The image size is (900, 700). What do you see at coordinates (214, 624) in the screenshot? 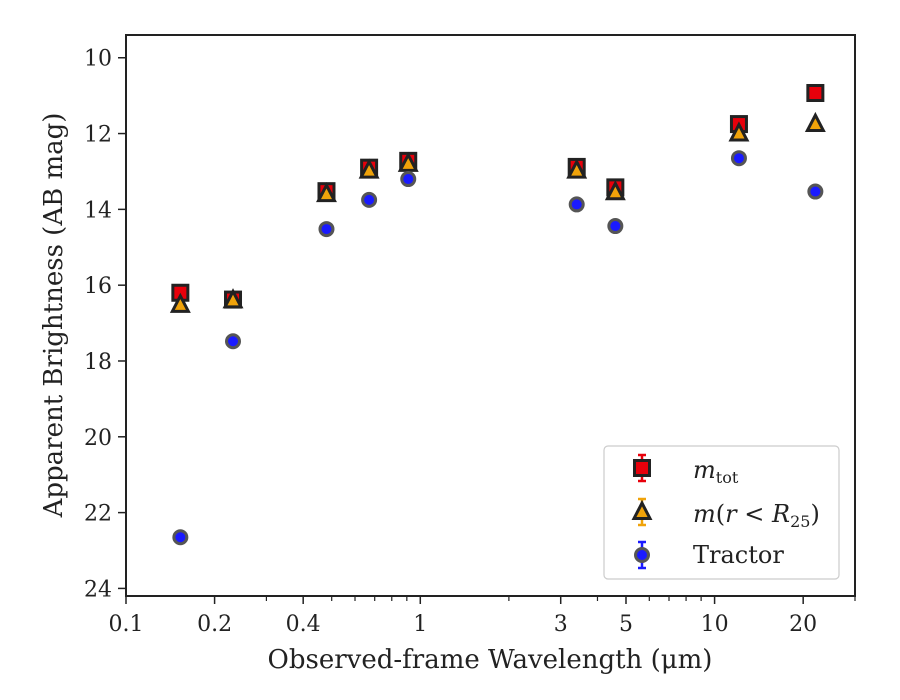
I see `x-tick-label: 0.2` at bounding box center [214, 624].